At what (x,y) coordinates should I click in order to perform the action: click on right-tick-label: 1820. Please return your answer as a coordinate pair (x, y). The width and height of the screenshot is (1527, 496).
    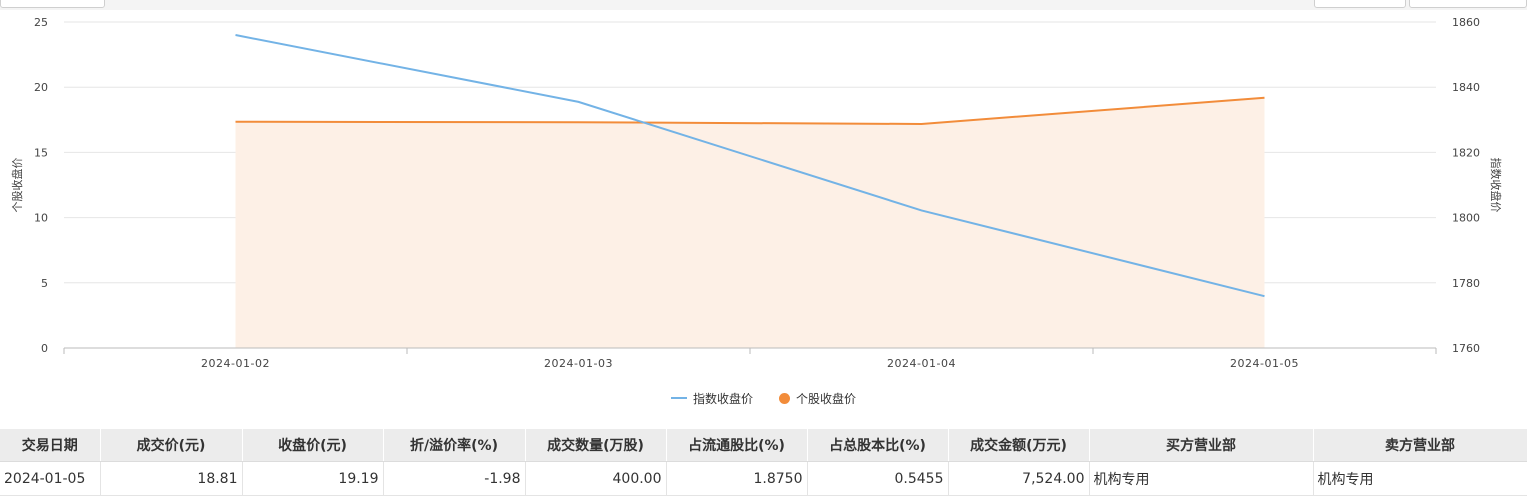
    Looking at the image, I should click on (1466, 152).